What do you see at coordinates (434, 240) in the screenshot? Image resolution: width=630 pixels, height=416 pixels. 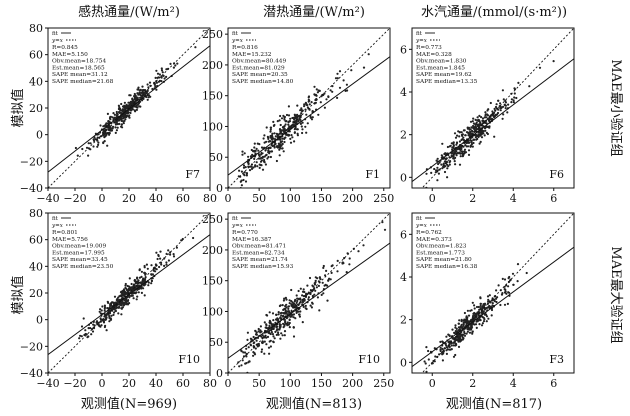 I see `stat-line: MAE=0.373` at bounding box center [434, 240].